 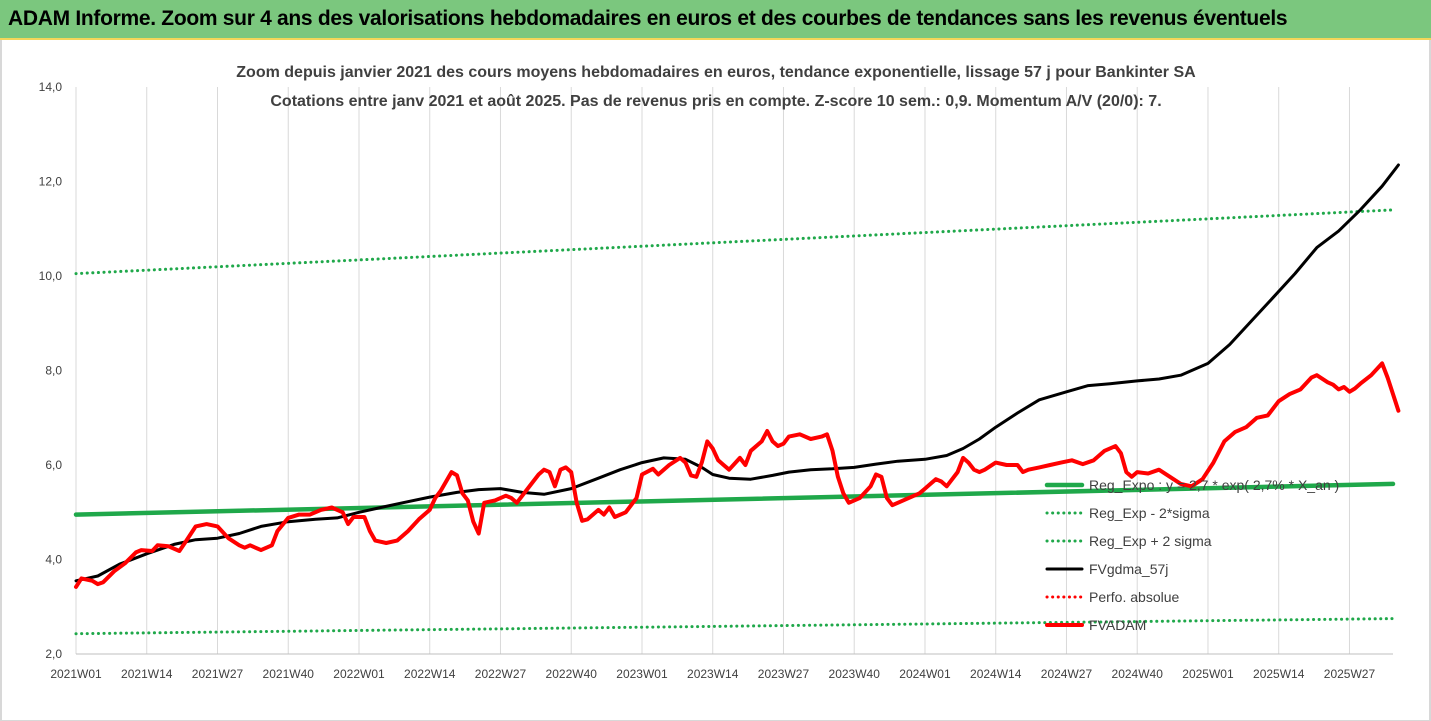 What do you see at coordinates (1149, 513) in the screenshot?
I see `legend-label: Reg_Exp - 2*sigma` at bounding box center [1149, 513].